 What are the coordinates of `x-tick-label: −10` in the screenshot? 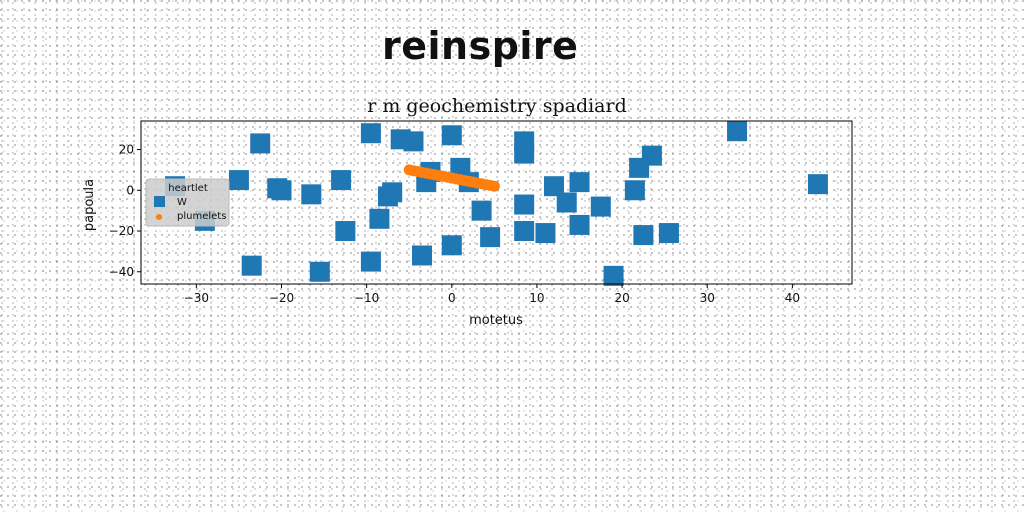 It's located at (366, 298).